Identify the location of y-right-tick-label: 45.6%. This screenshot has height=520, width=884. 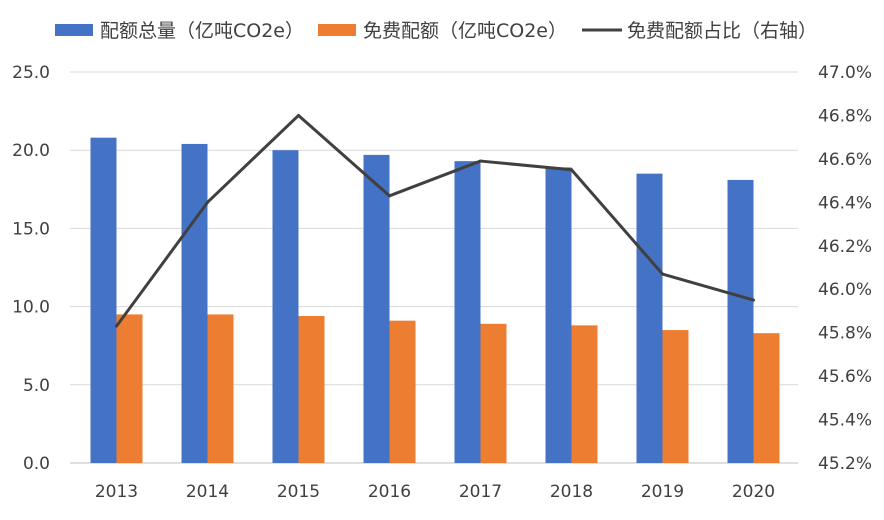
(845, 377).